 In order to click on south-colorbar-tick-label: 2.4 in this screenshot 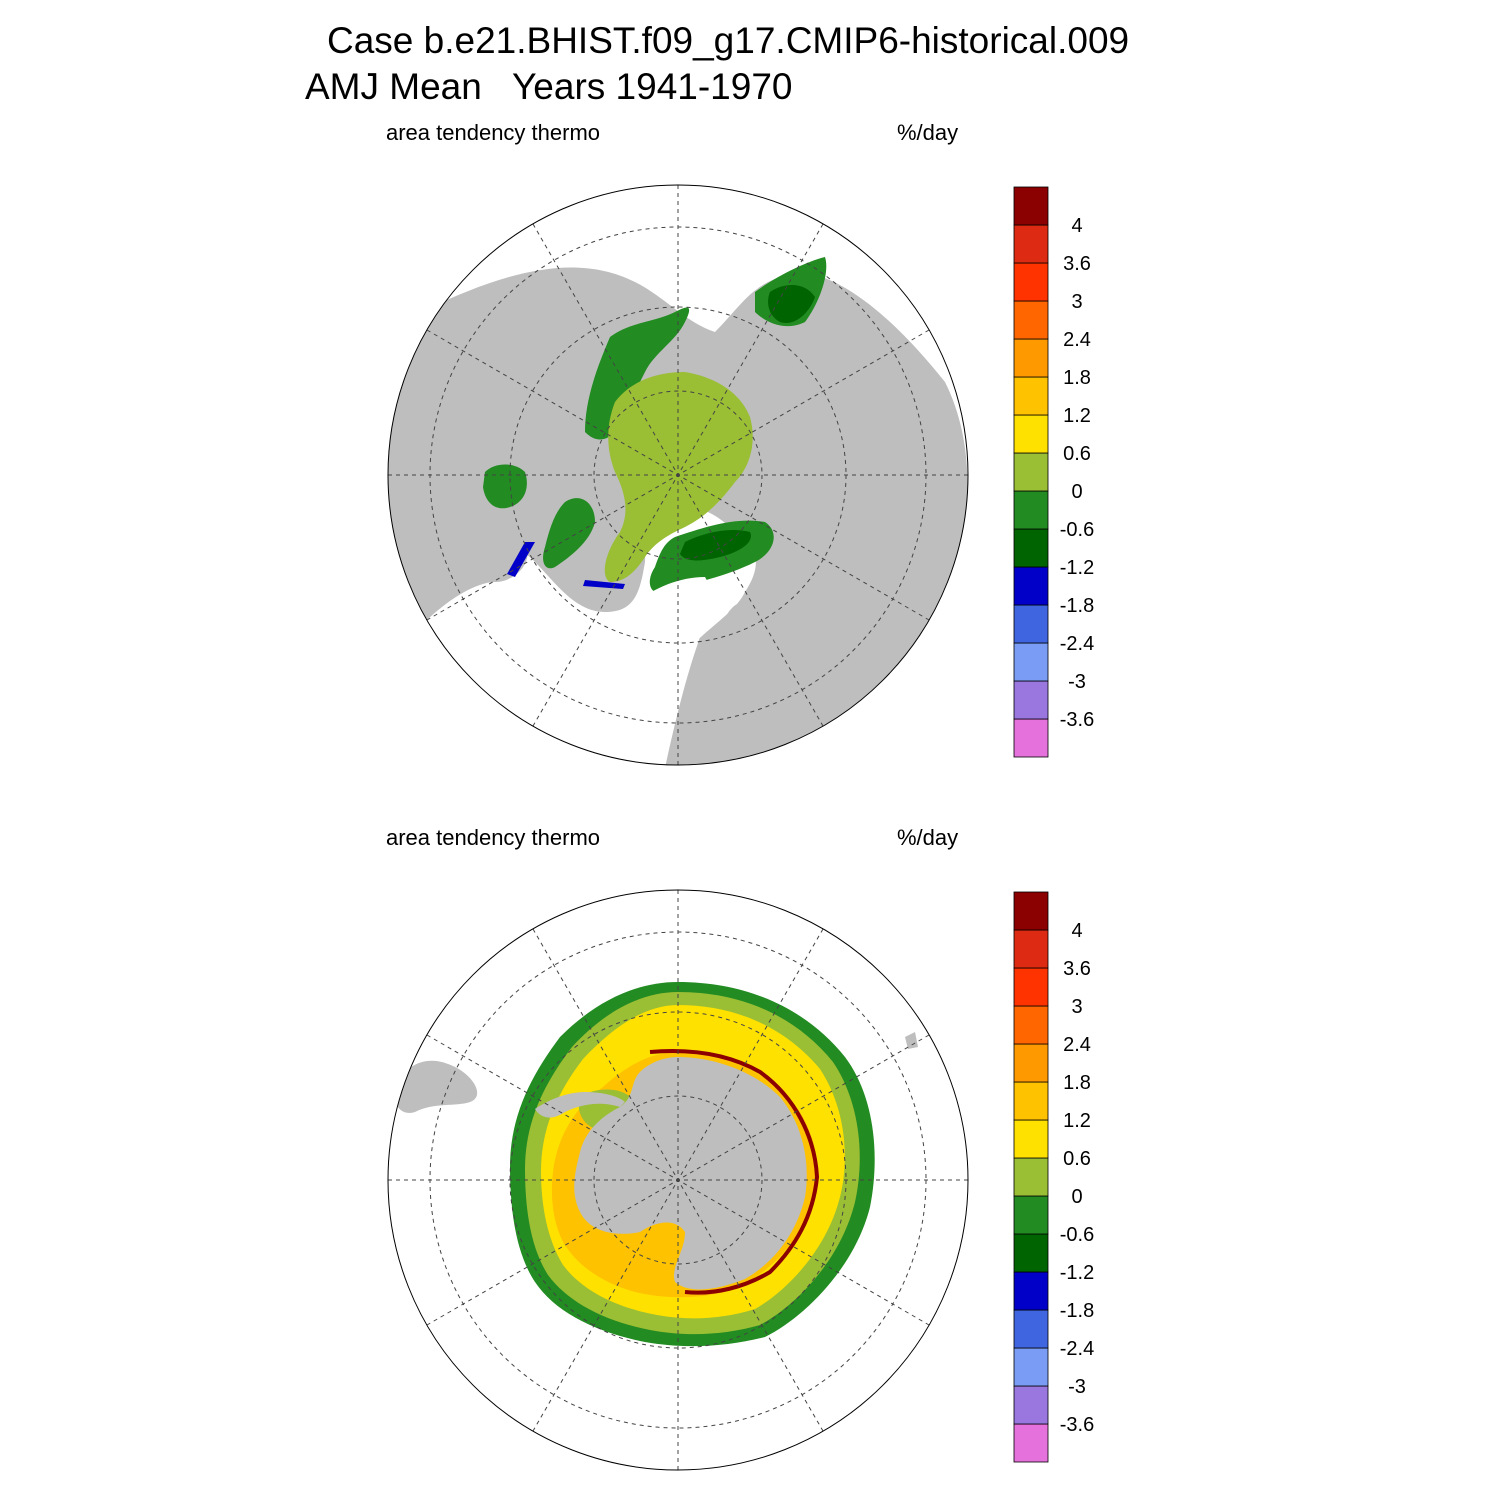, I will do `click(1077, 1045)`.